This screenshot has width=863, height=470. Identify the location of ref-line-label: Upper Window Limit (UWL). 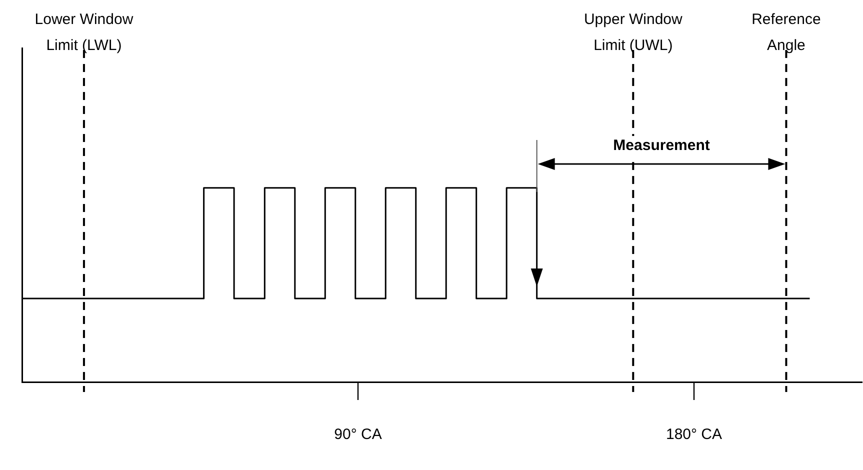
(633, 32).